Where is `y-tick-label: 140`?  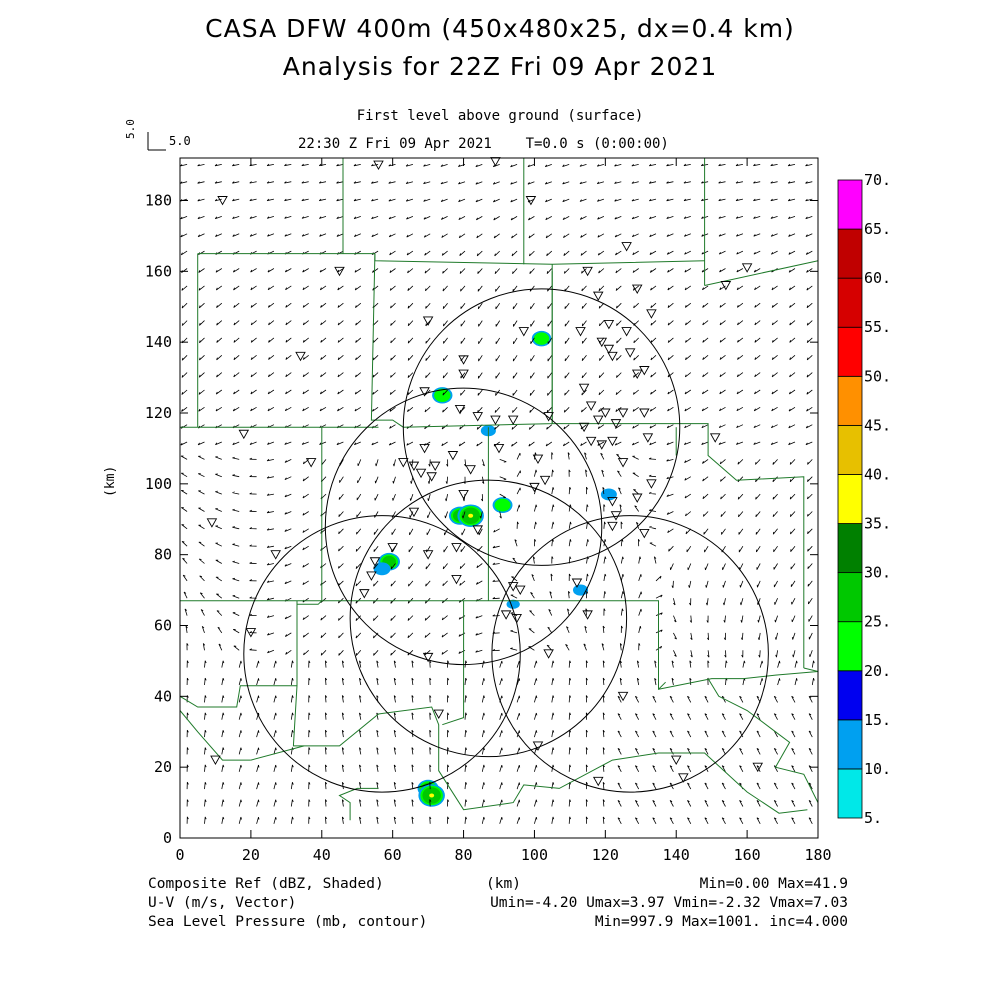 y-tick-label: 140 is located at coordinates (158, 342).